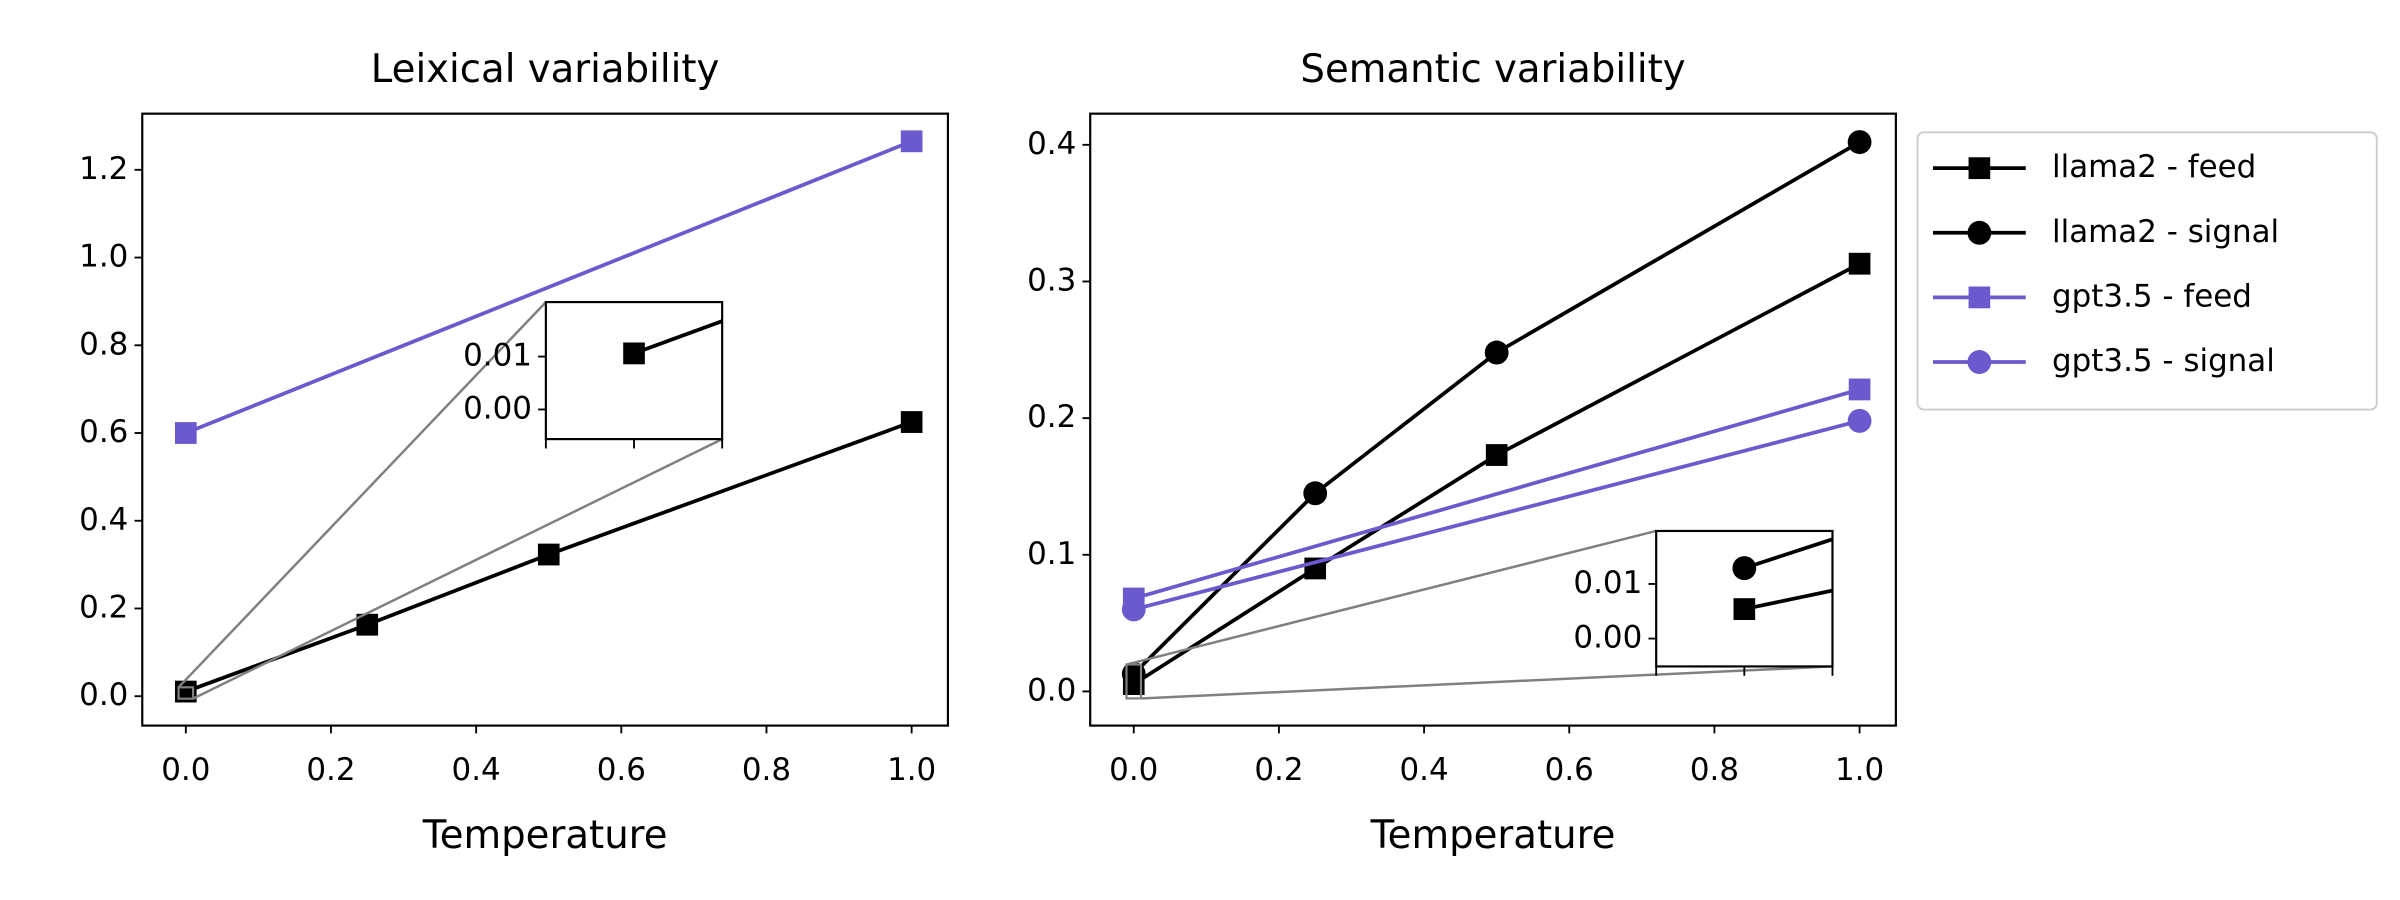  Describe the element at coordinates (103, 256) in the screenshot. I see `y-tick-label: 1.0` at that location.